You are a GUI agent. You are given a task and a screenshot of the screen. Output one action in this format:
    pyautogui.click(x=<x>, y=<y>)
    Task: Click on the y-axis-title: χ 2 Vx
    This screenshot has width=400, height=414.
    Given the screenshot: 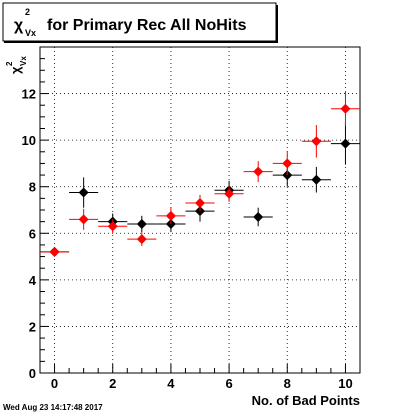 What is the action you would take?
    pyautogui.click(x=16, y=65)
    